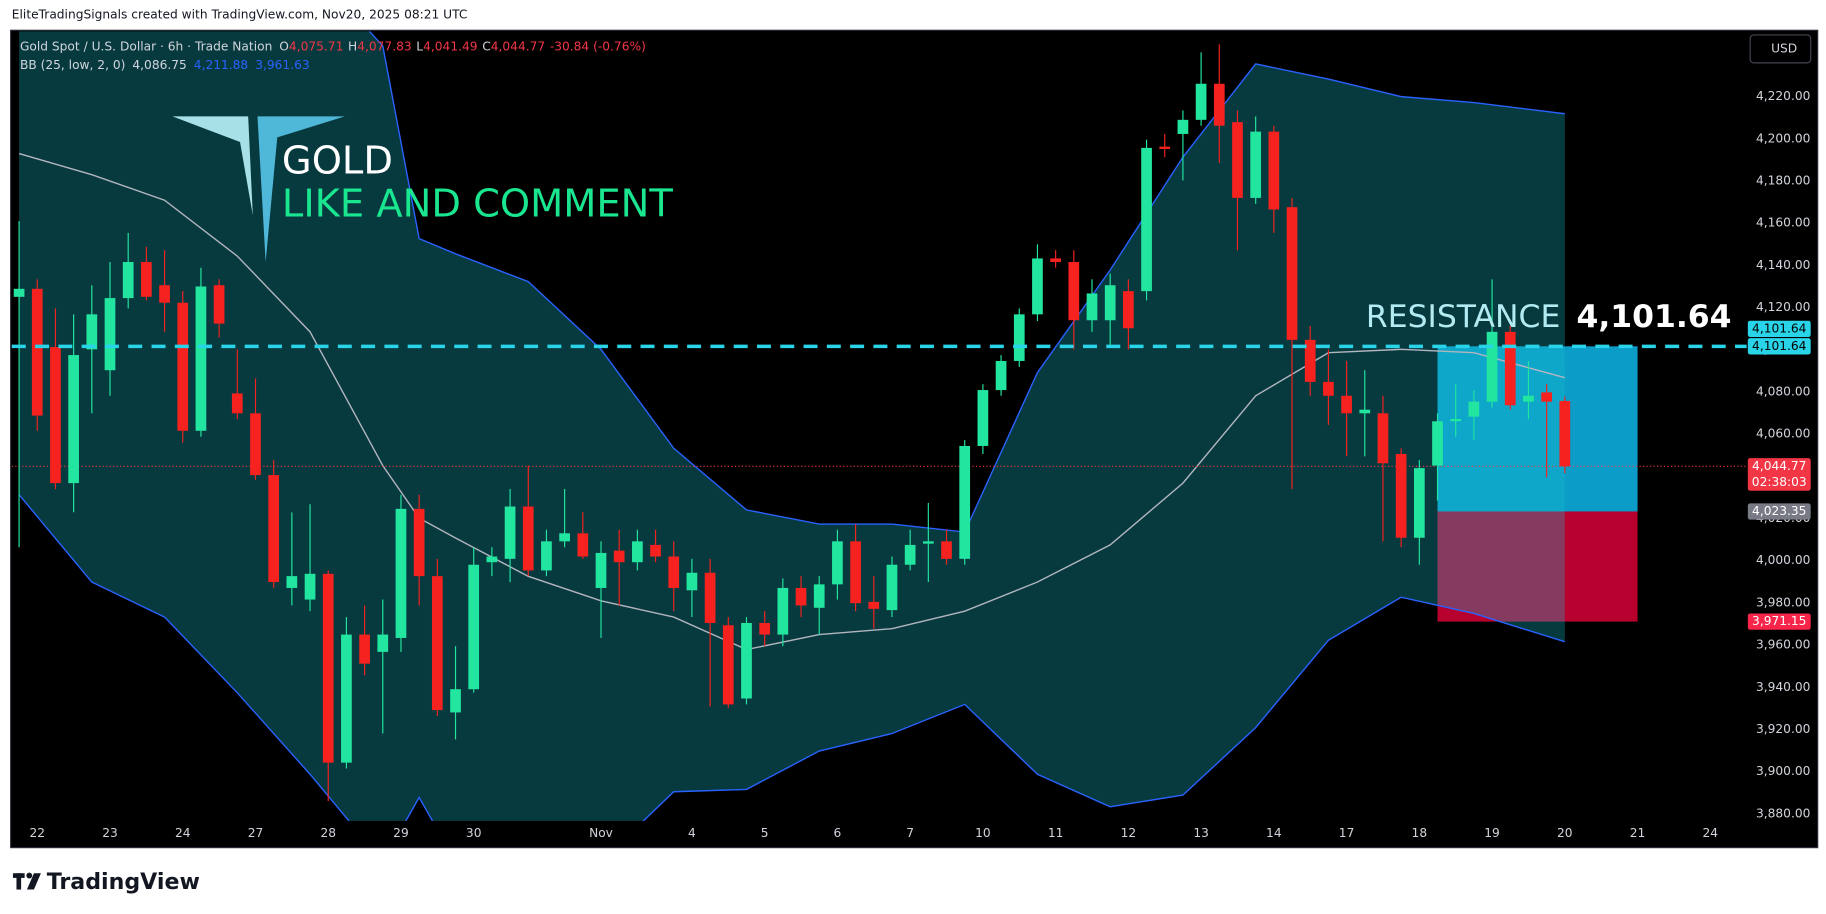  What do you see at coordinates (316, 46) in the screenshot?
I see `legend-ohlc-value: 4,075.71` at bounding box center [316, 46].